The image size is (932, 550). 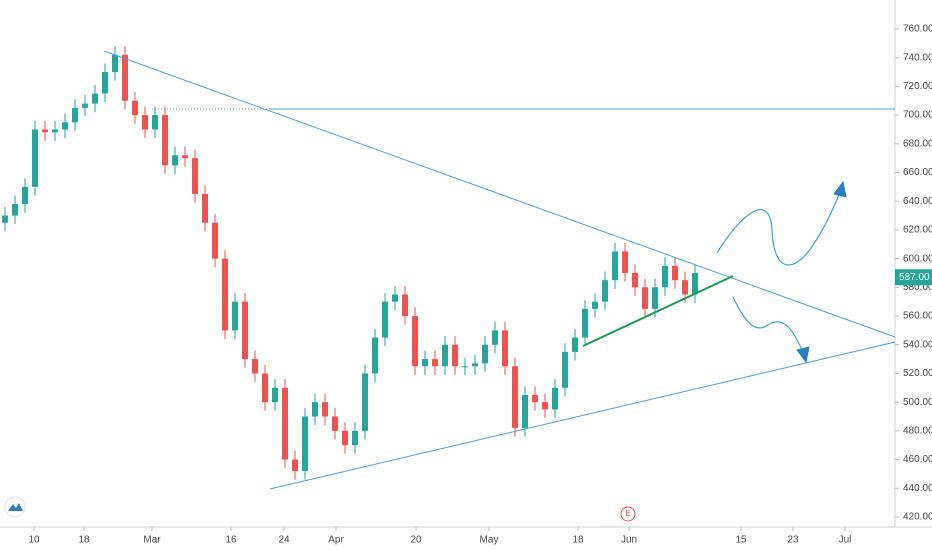 I want to click on y-tick-label: 620.00, so click(x=917, y=230).